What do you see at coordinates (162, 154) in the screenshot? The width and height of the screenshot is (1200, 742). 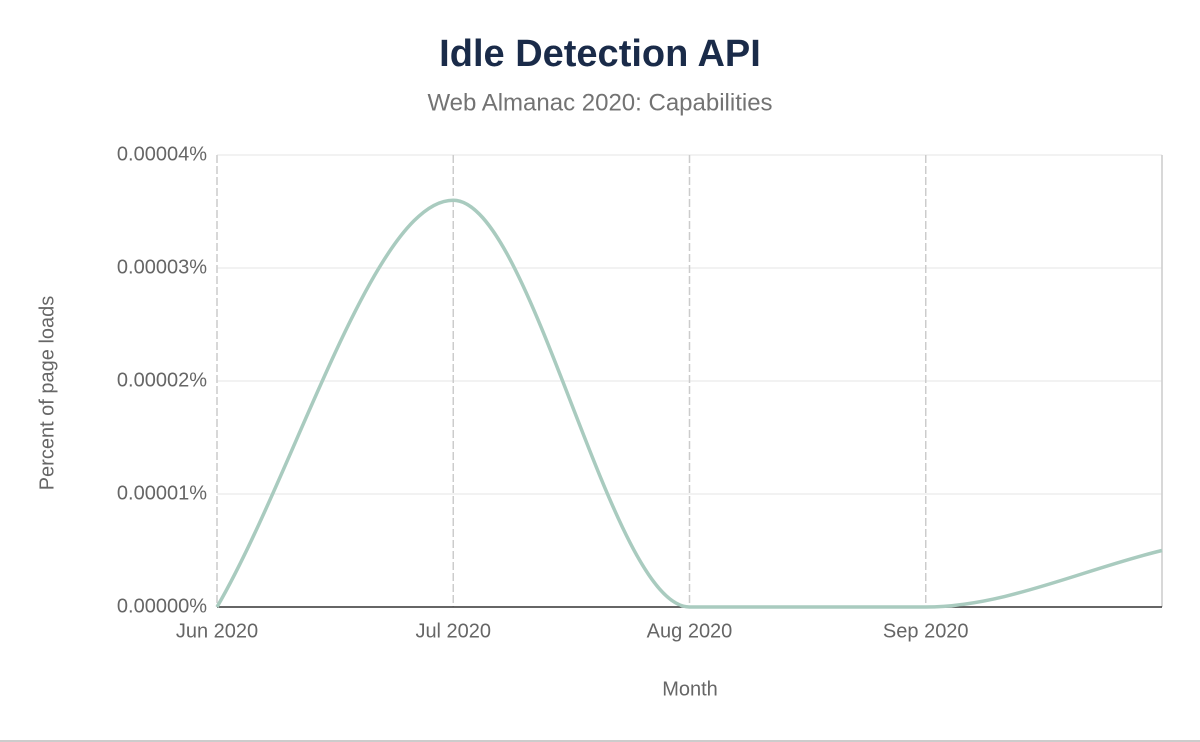 I see `y-tick-label: 0.00004%` at bounding box center [162, 154].